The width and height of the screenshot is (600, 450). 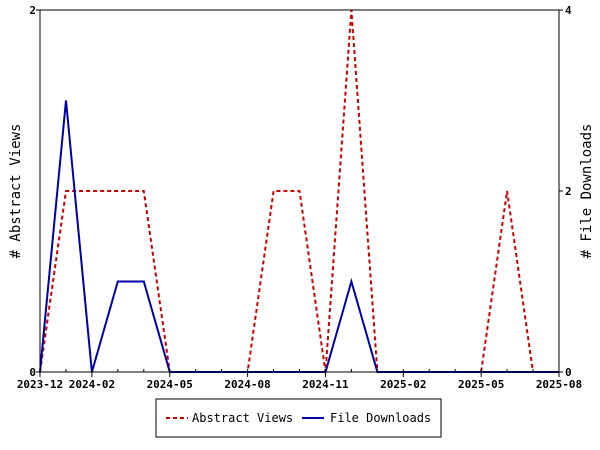 What do you see at coordinates (568, 372) in the screenshot?
I see `right-y-tick-label: 0` at bounding box center [568, 372].